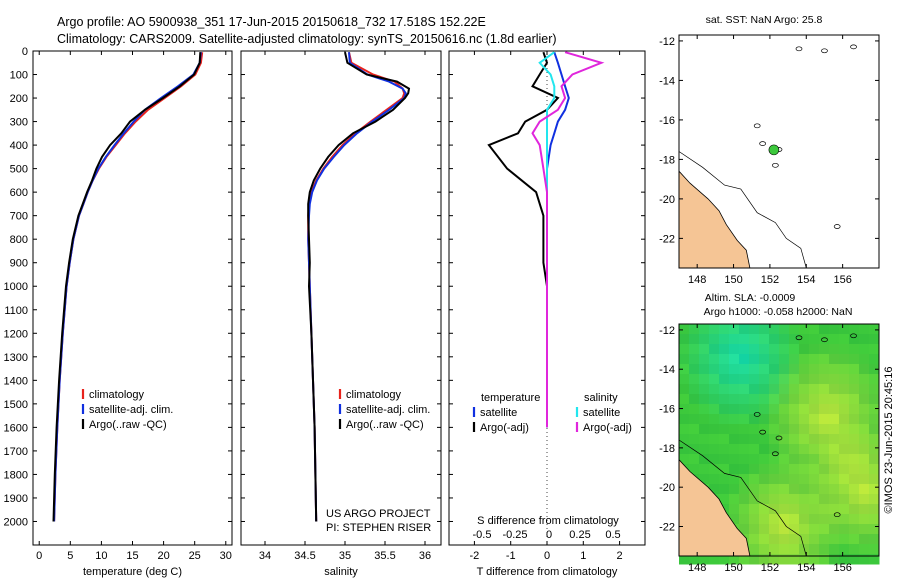 The image size is (900, 580). What do you see at coordinates (16, 311) in the screenshot?
I see `y-tick-label: 1100` at bounding box center [16, 311].